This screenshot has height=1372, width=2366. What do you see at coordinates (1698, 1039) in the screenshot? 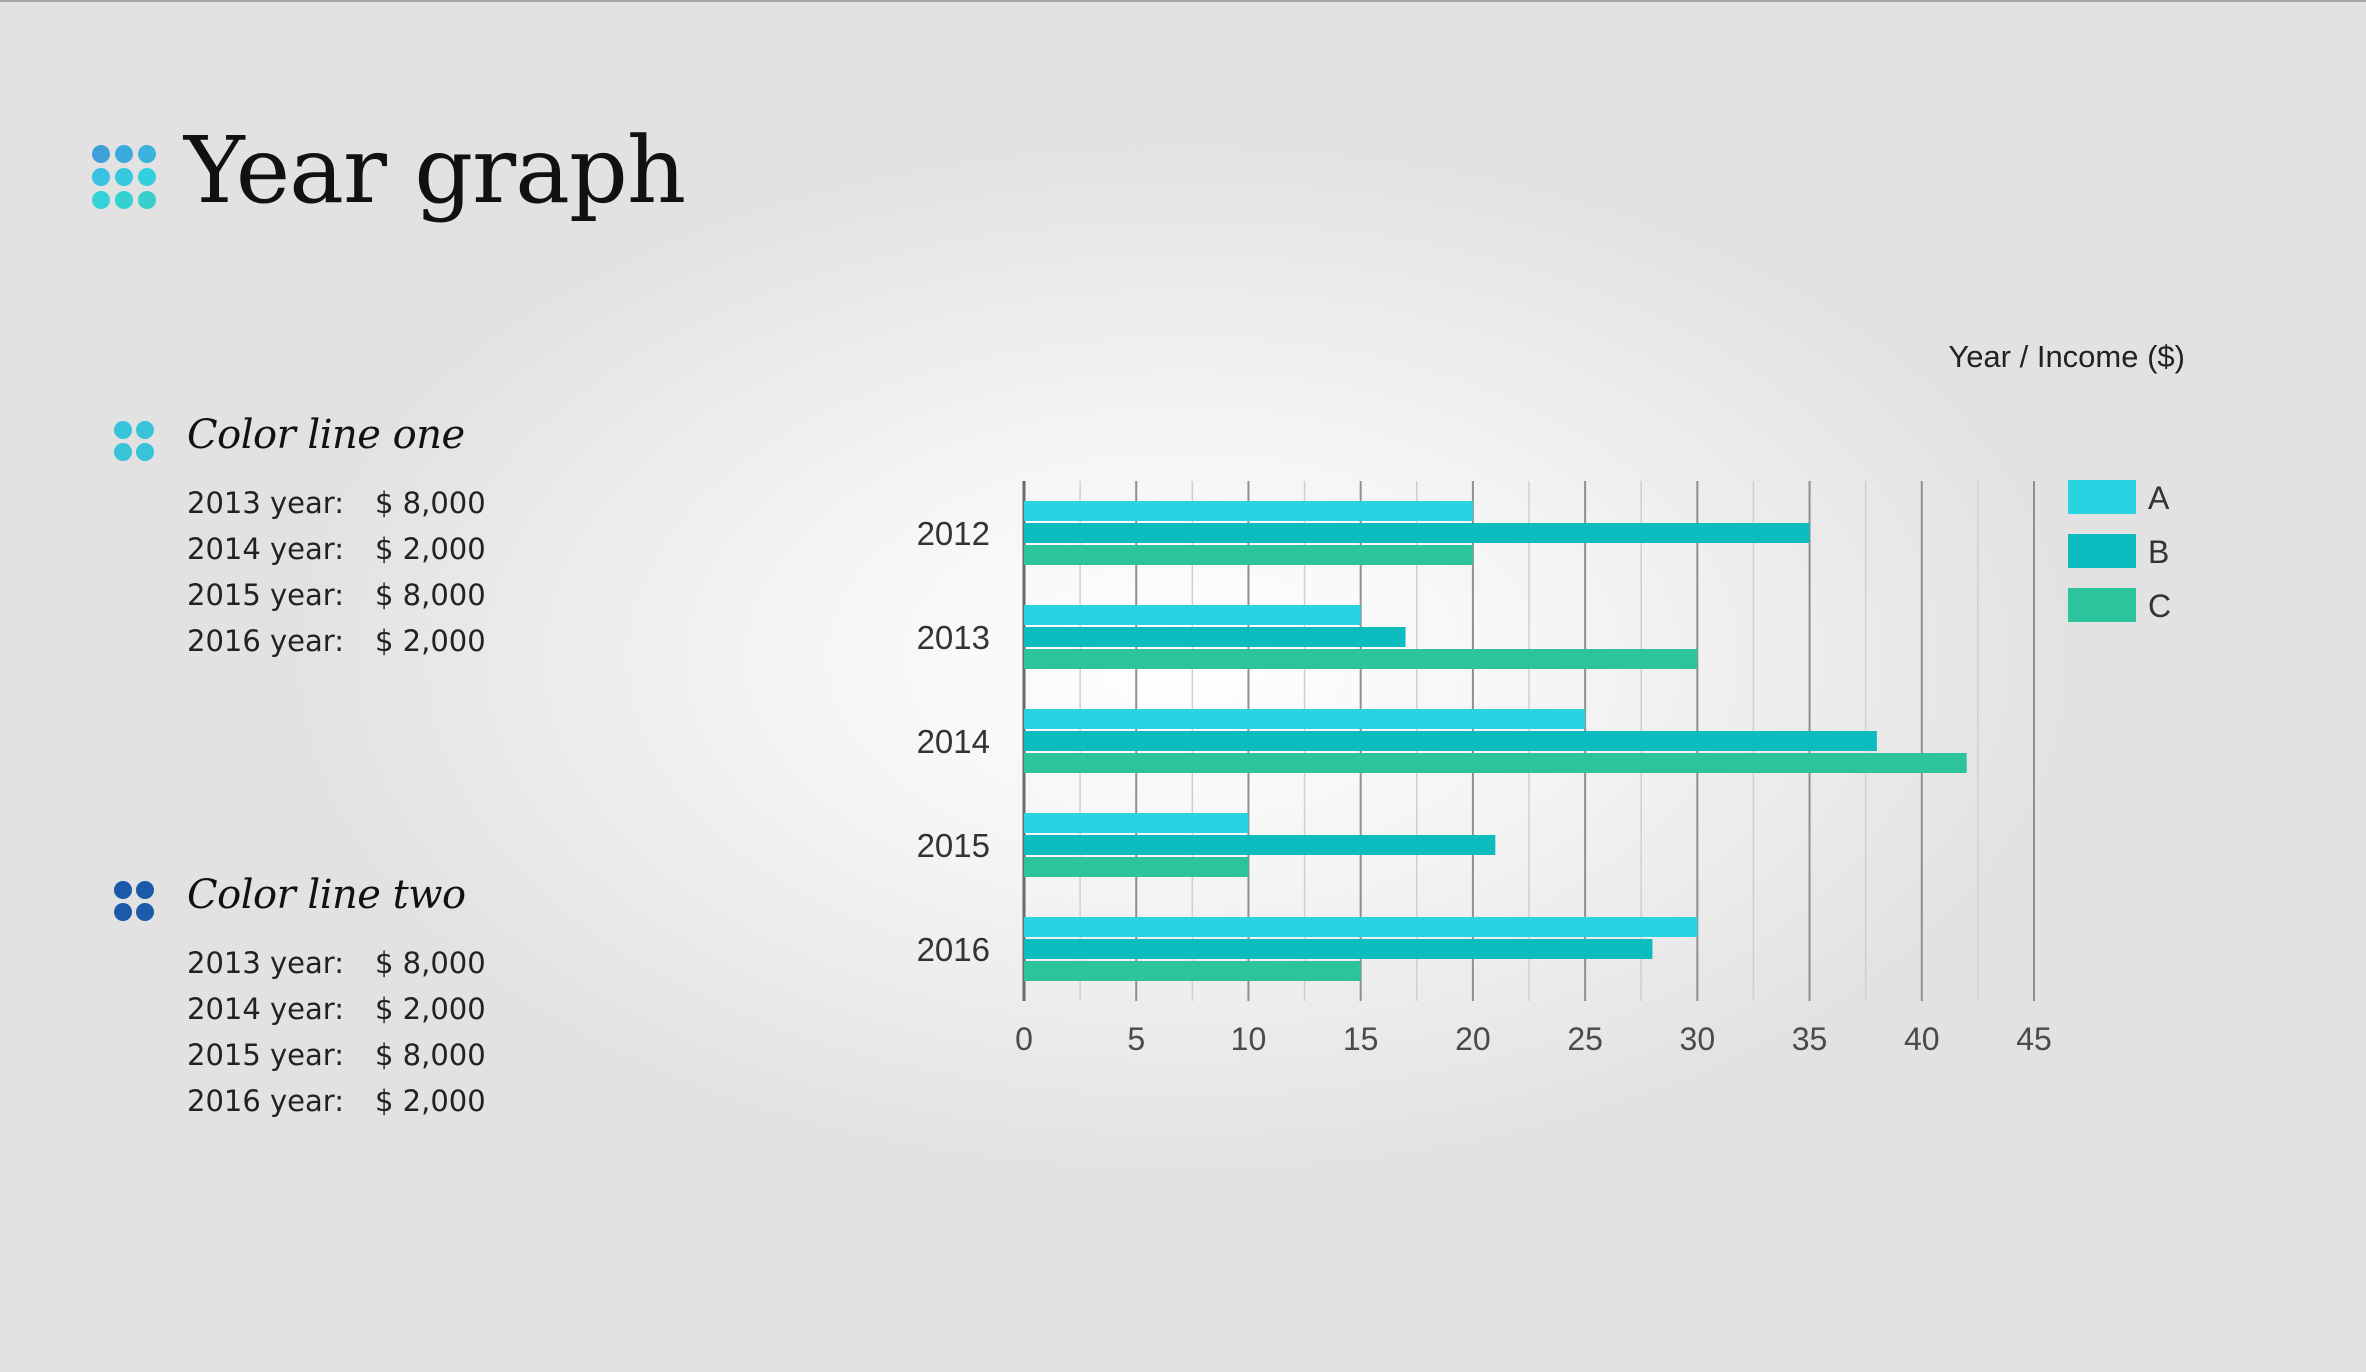
I see `x-tick-label: 30` at bounding box center [1698, 1039].